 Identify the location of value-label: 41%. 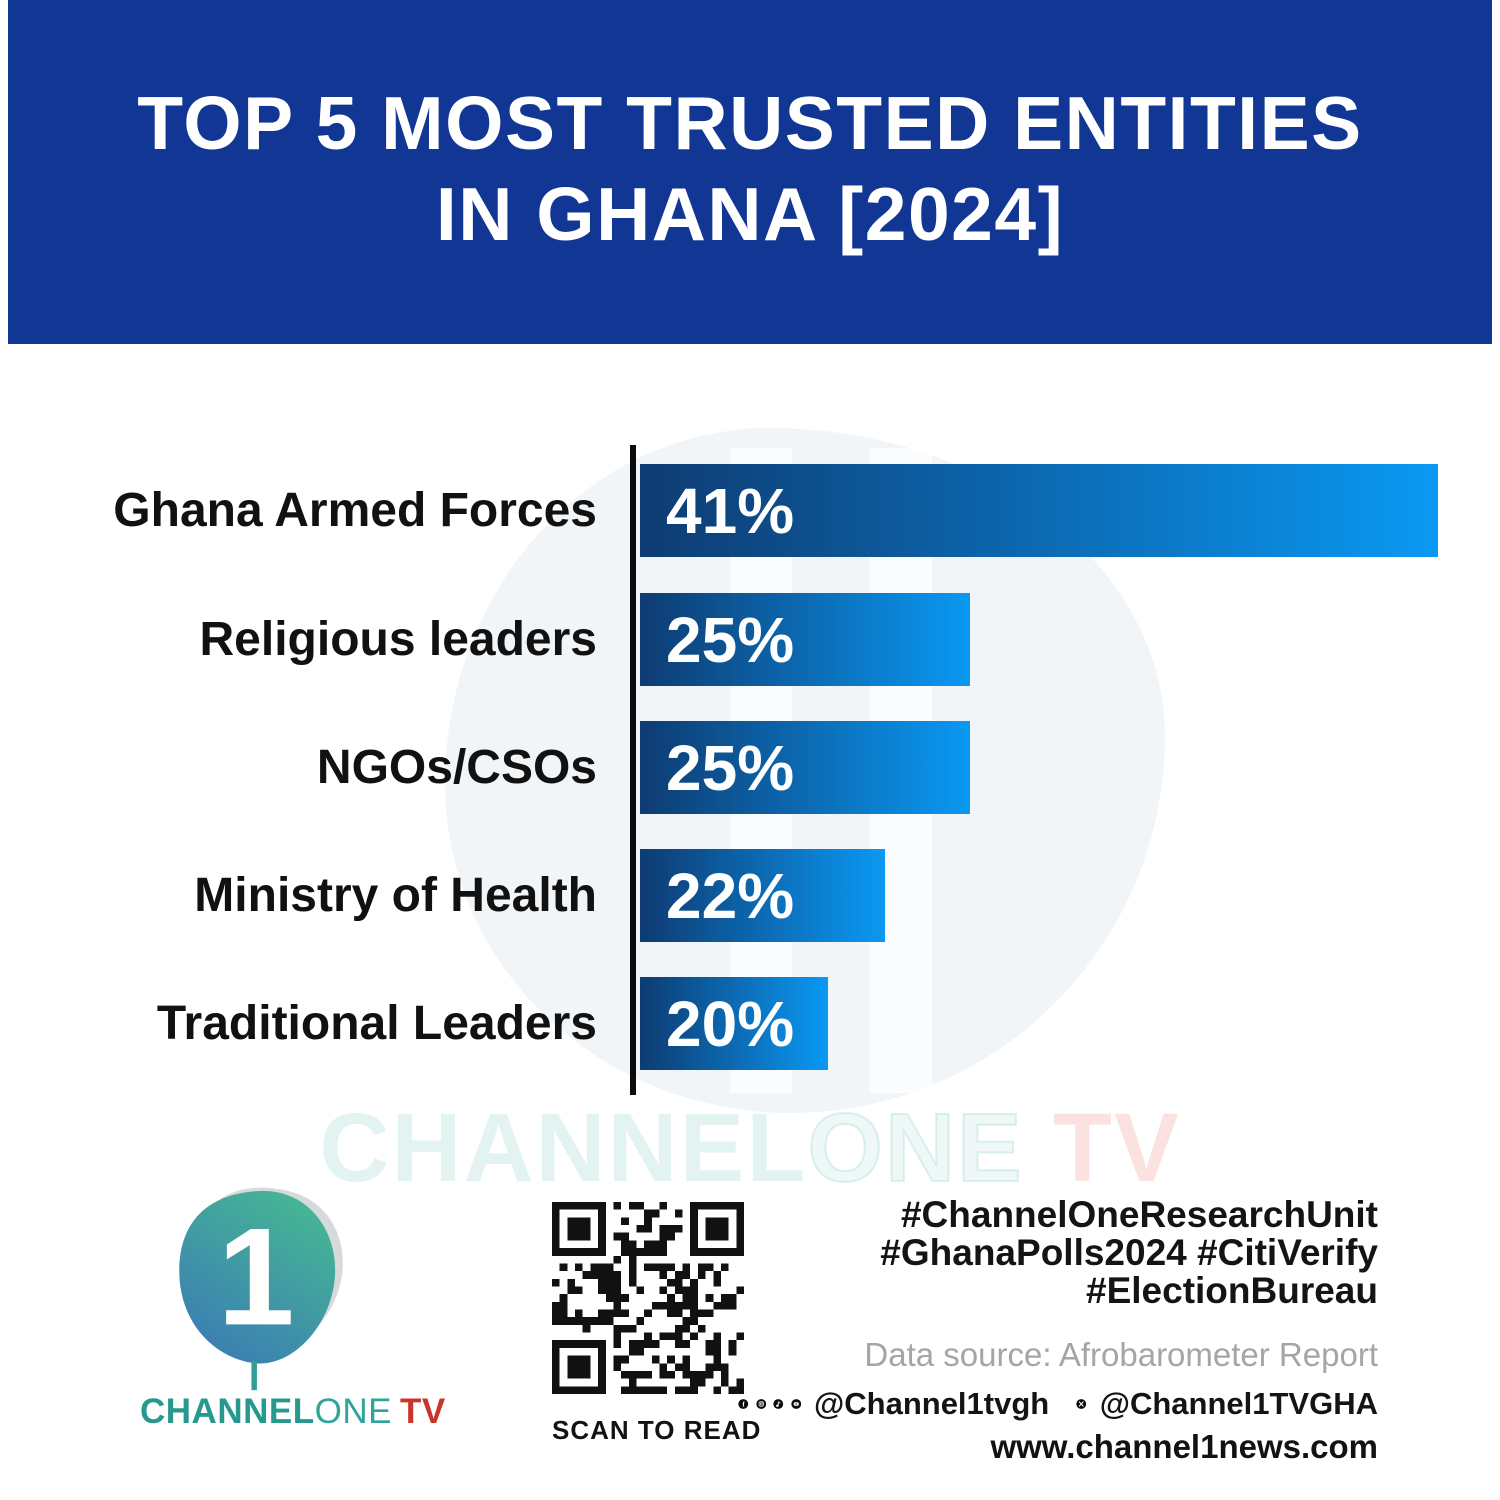
(730, 510).